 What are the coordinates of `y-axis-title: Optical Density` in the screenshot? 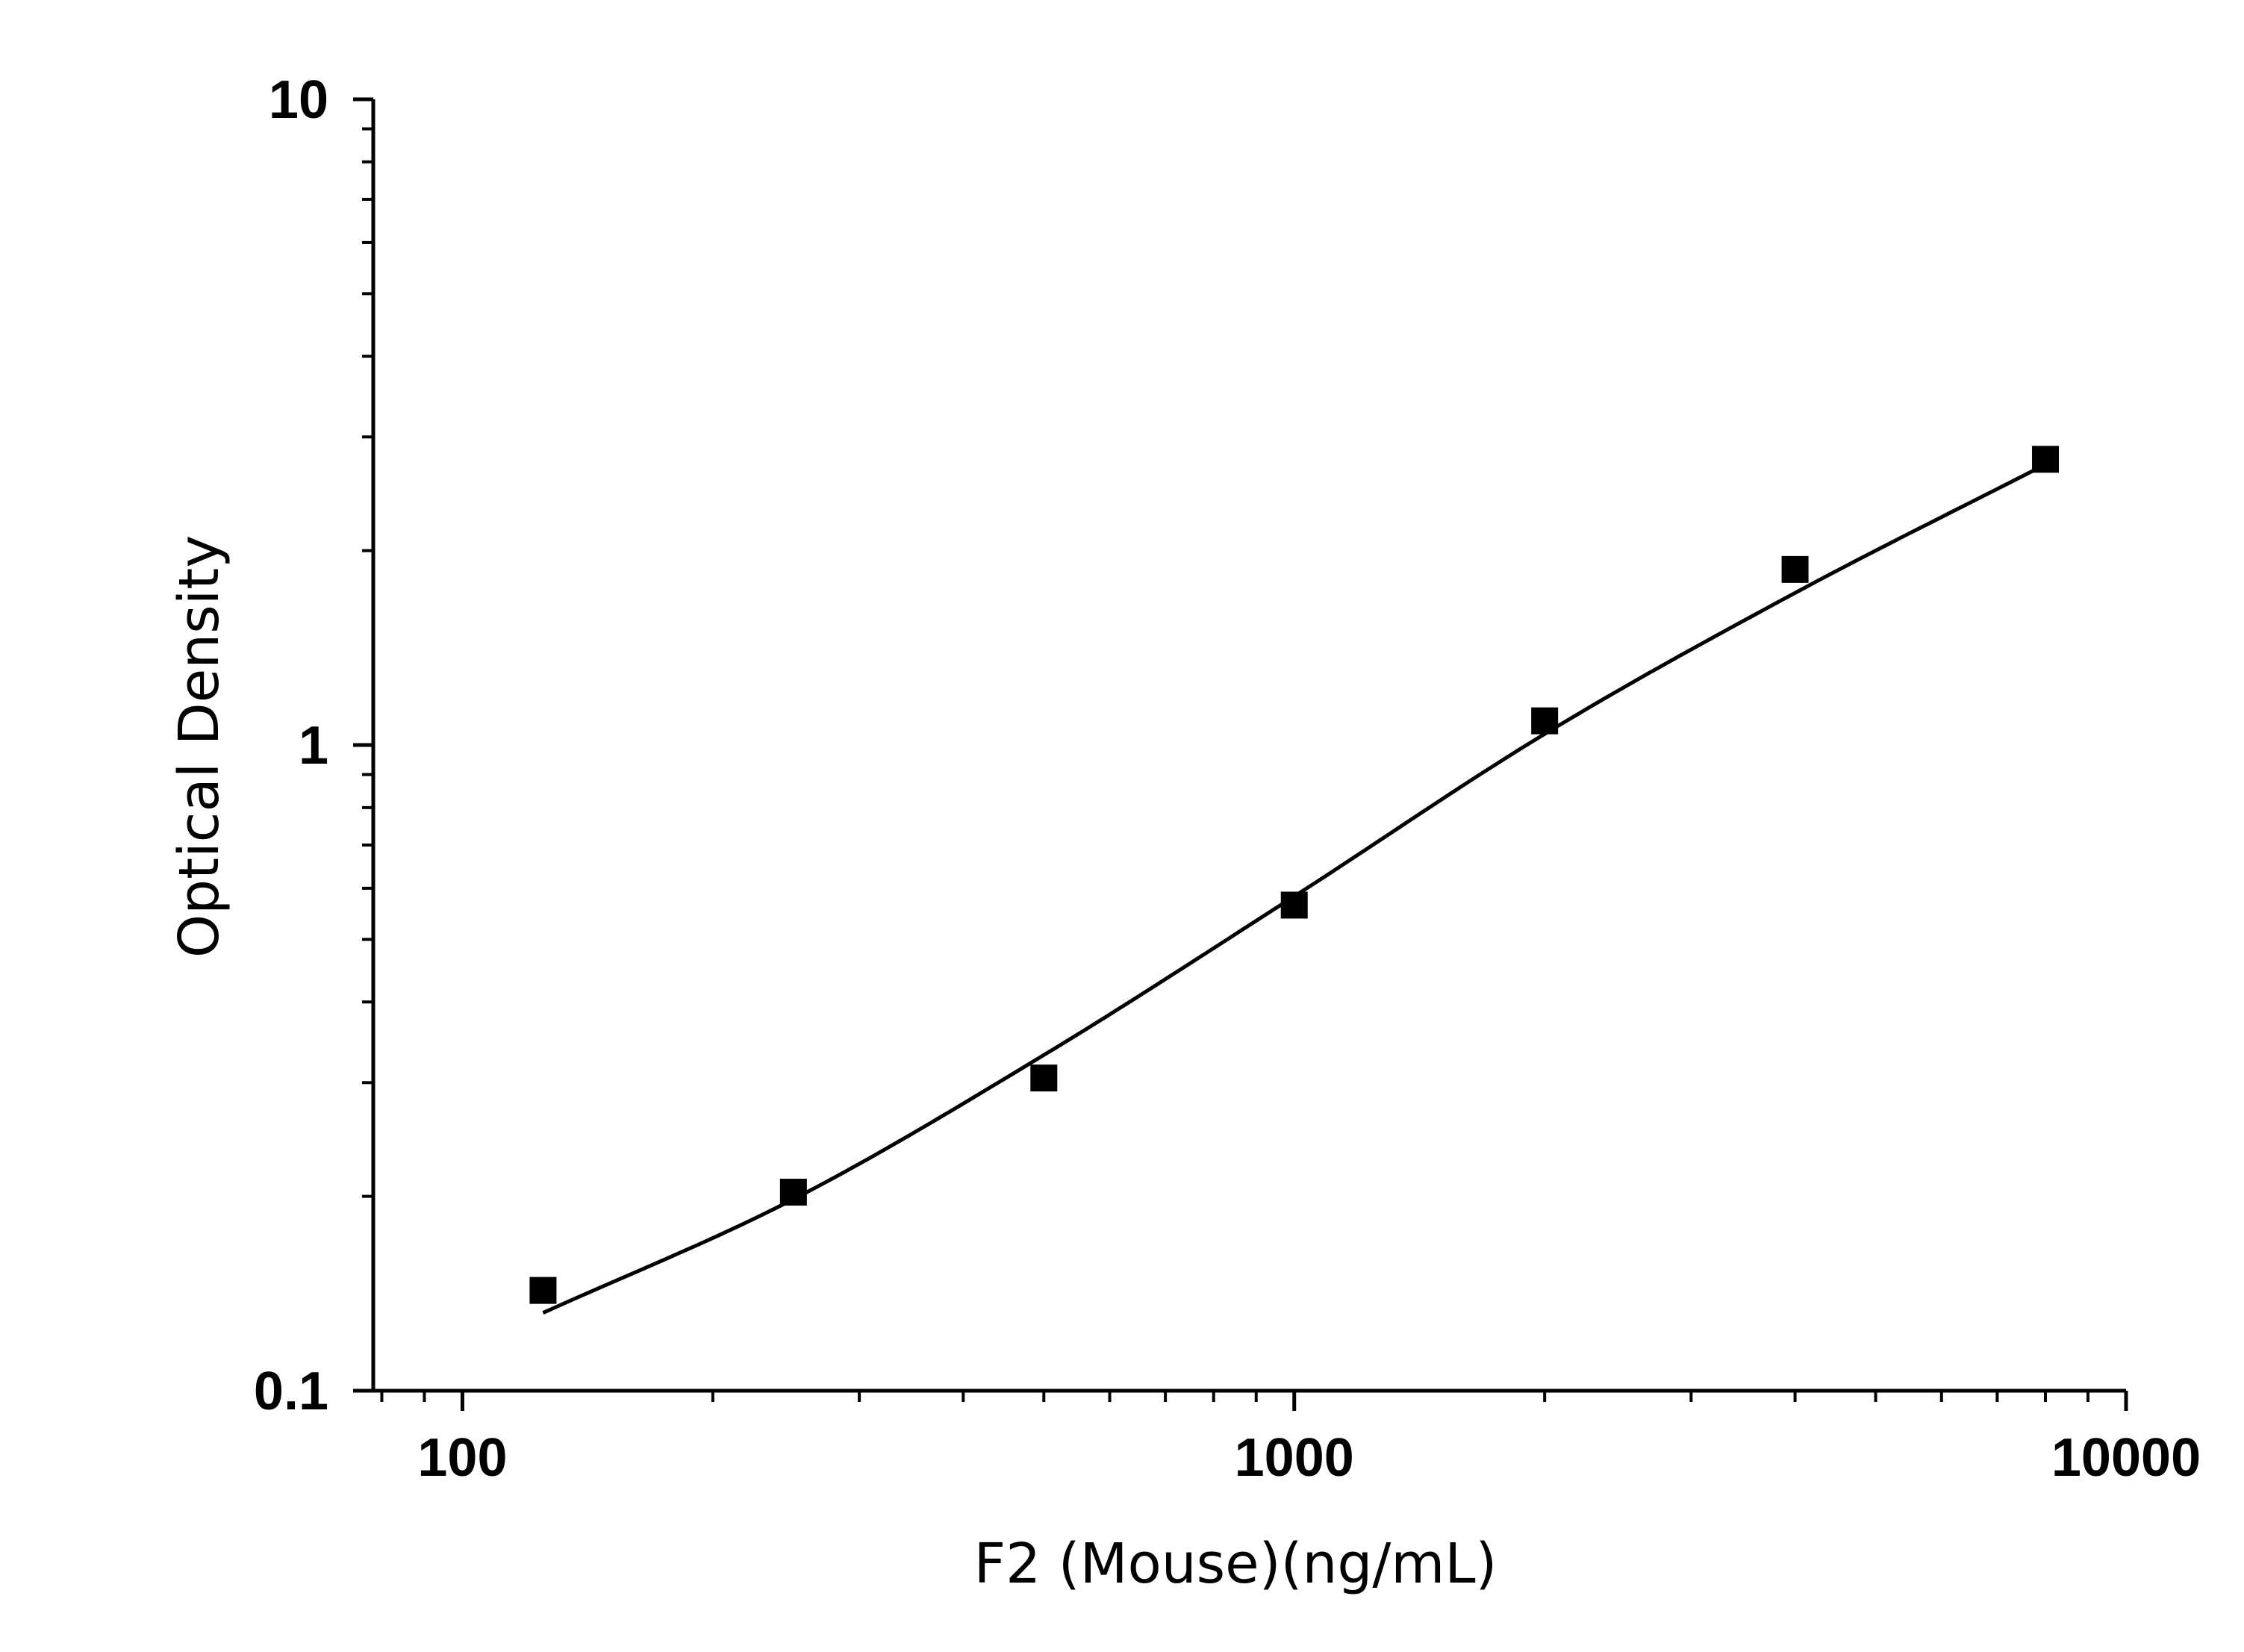 It's located at (199, 746).